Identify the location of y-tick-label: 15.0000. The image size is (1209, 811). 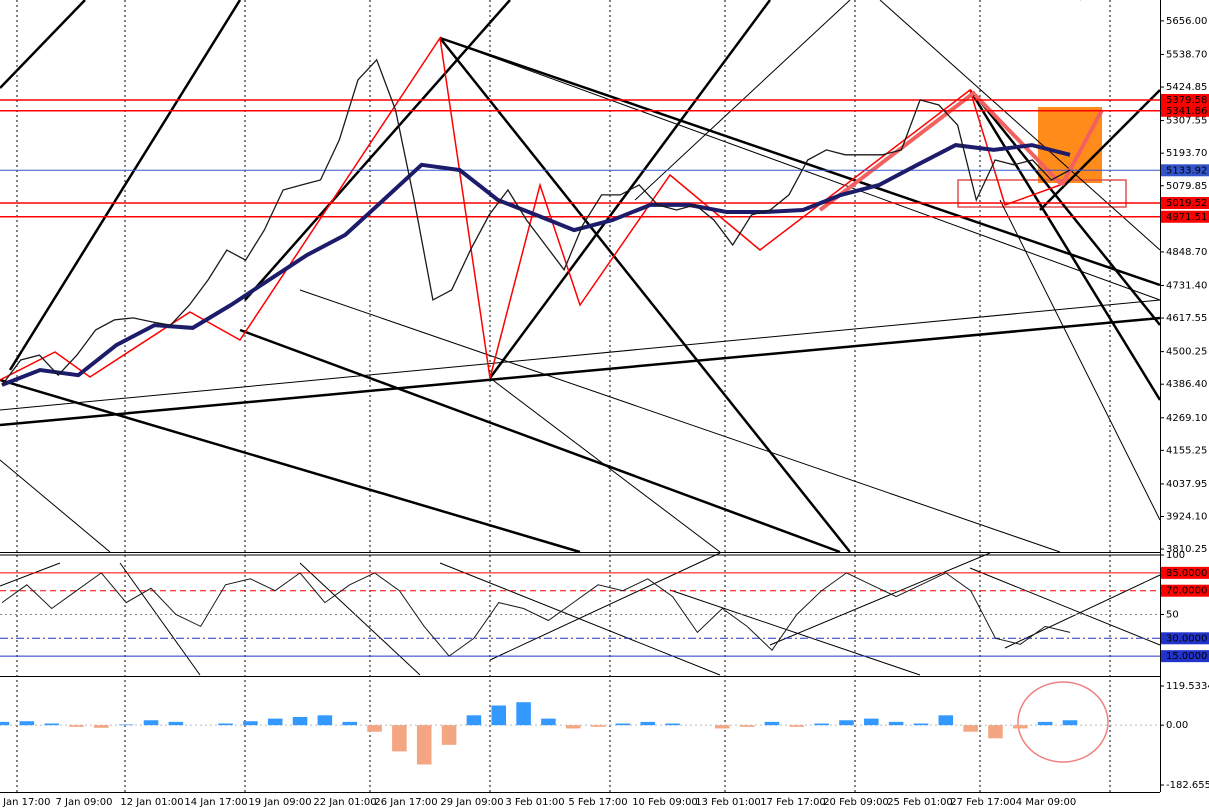
(1186, 656).